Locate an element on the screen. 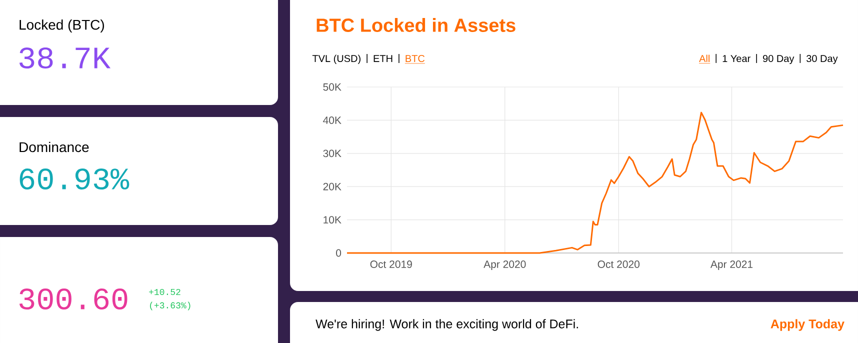  y-tick-label: 40K is located at coordinates (332, 120).